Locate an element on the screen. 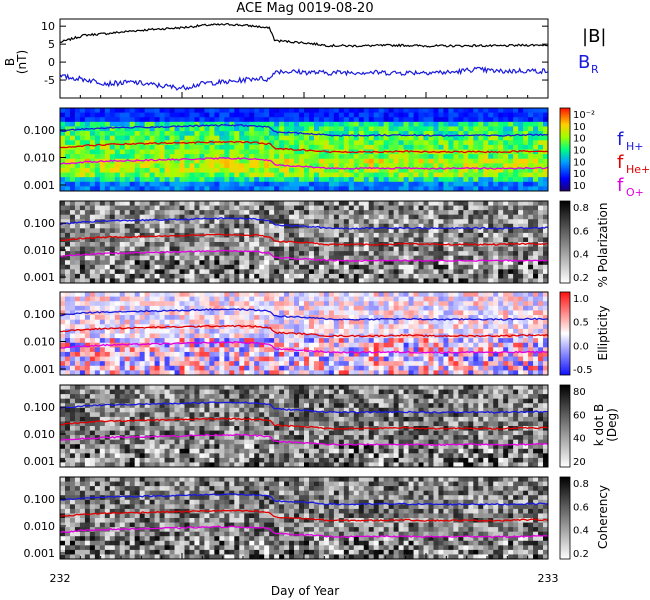 This screenshot has height=600, width=650. colorbar-label-kdotb-2: (Deg) is located at coordinates (612, 425).